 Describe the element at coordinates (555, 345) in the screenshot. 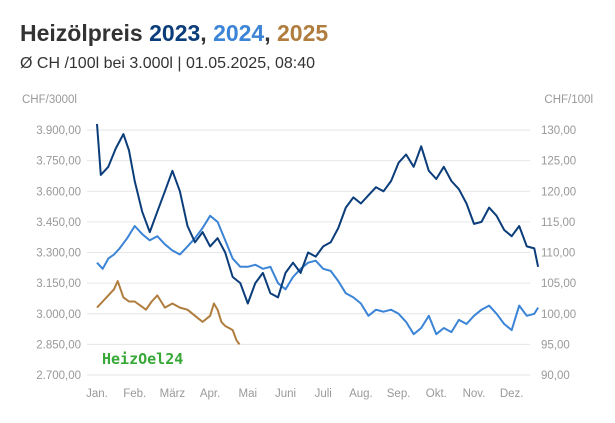

I see `right-tick-label: 95,00` at that location.